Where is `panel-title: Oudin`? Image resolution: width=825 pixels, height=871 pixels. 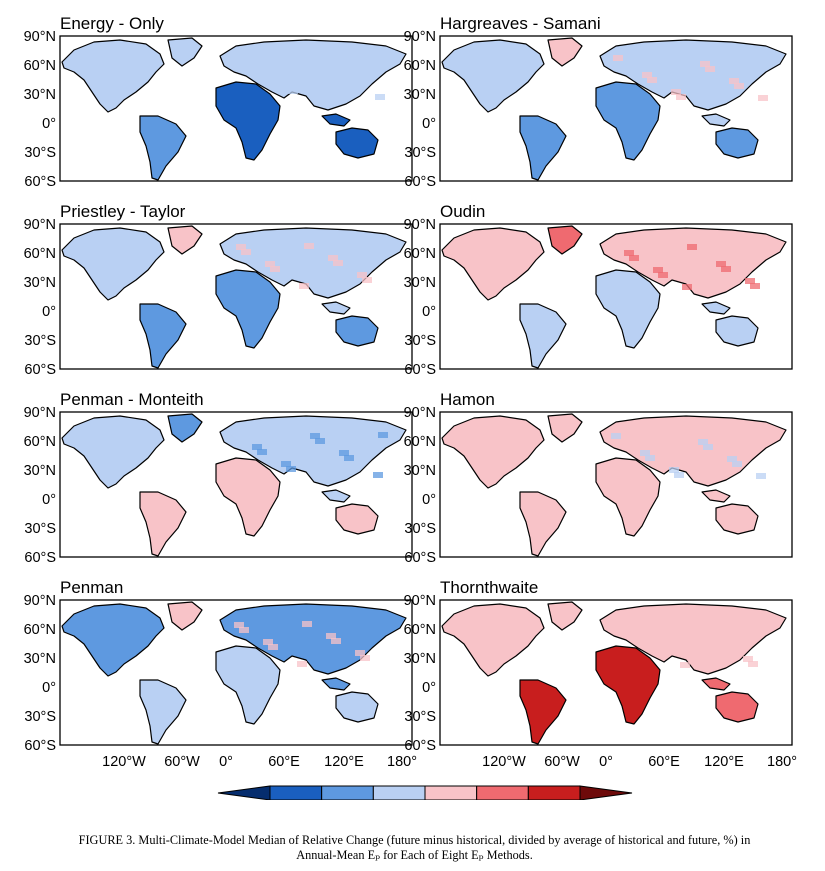
panel-title: Oudin is located at coordinates (462, 211).